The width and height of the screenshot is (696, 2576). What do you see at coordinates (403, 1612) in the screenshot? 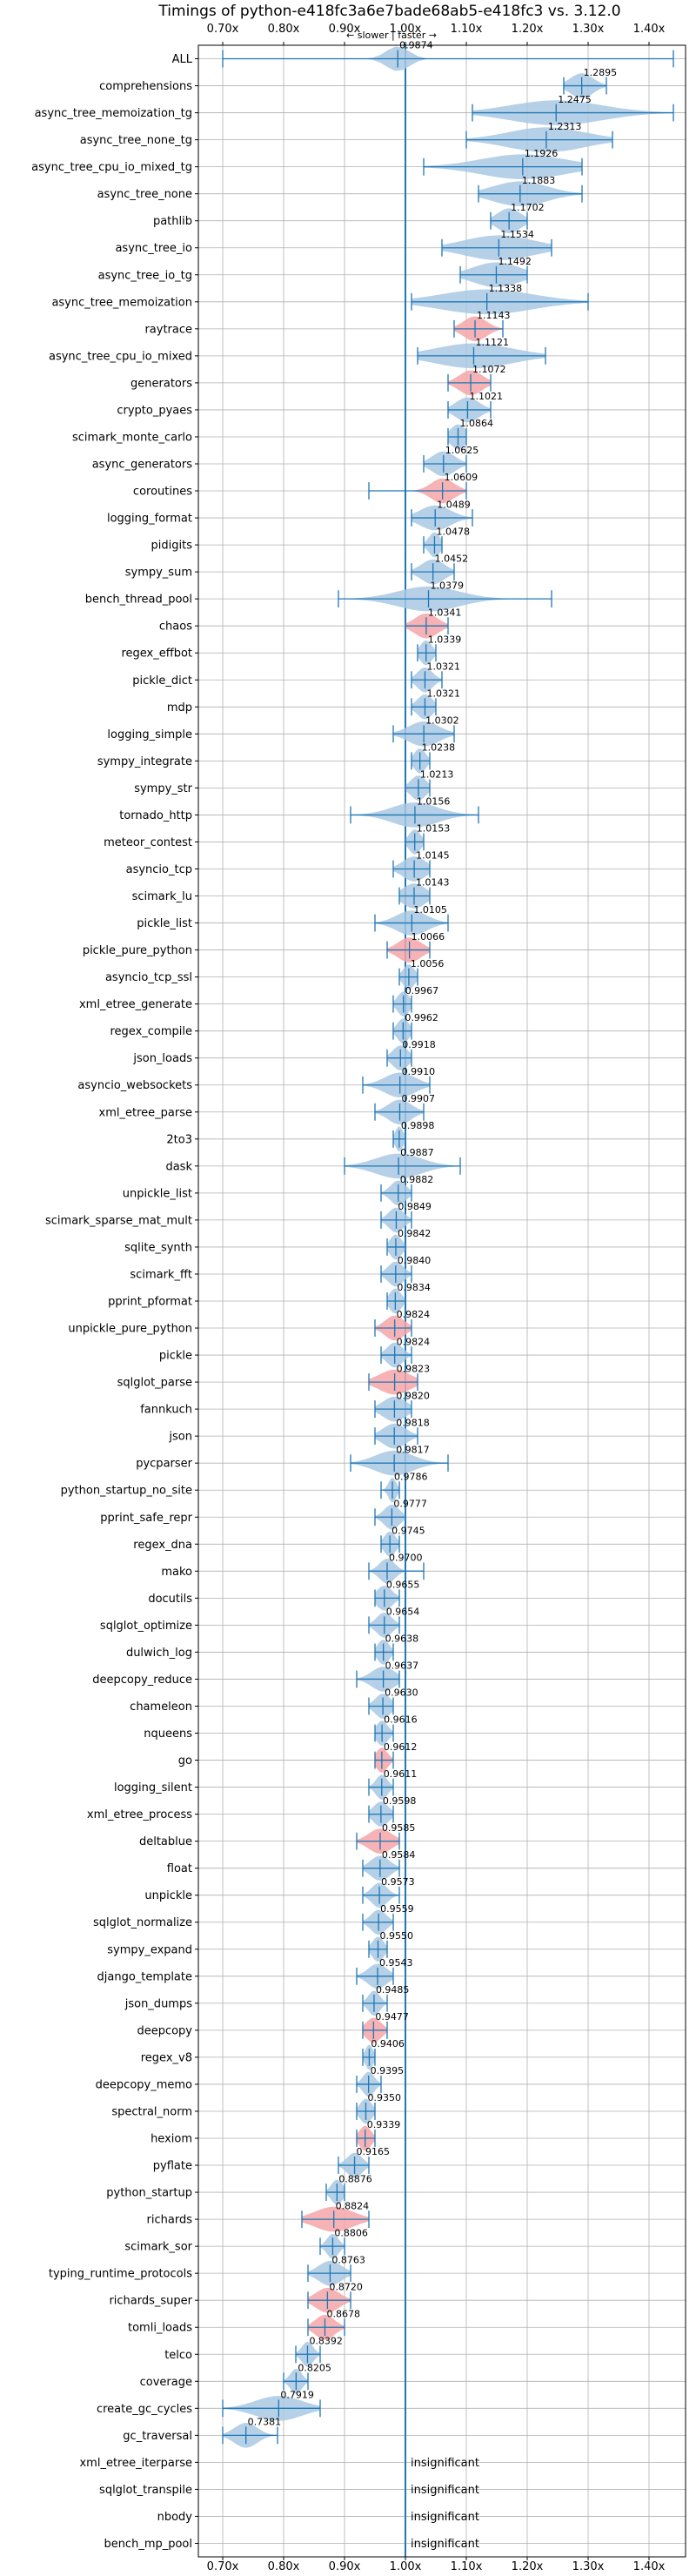
I see `value-label: 0.9654` at bounding box center [403, 1612].